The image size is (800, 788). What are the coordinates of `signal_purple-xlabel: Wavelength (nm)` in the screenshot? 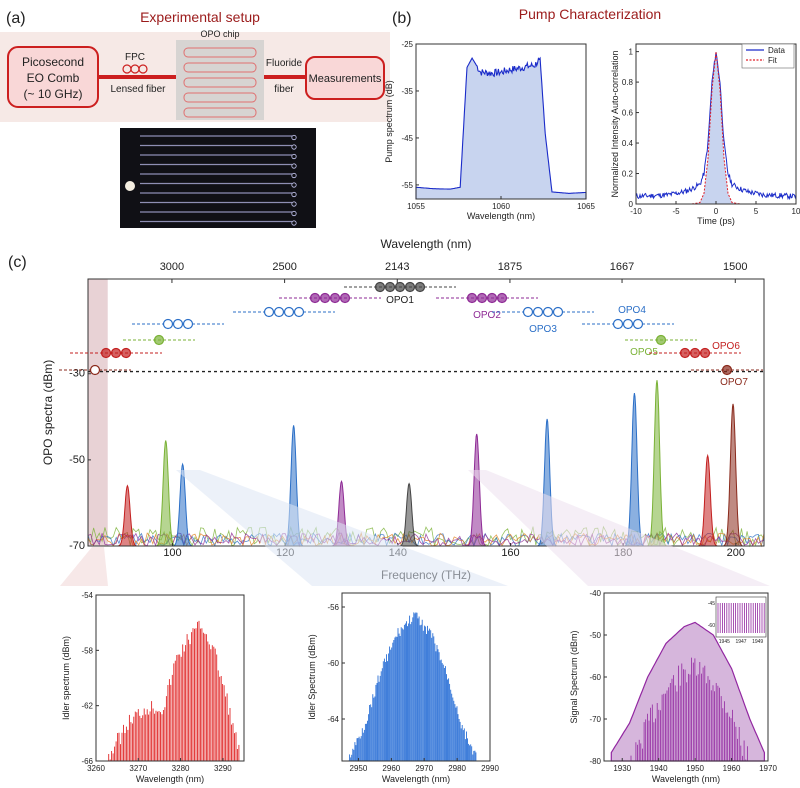 It's located at (686, 779).